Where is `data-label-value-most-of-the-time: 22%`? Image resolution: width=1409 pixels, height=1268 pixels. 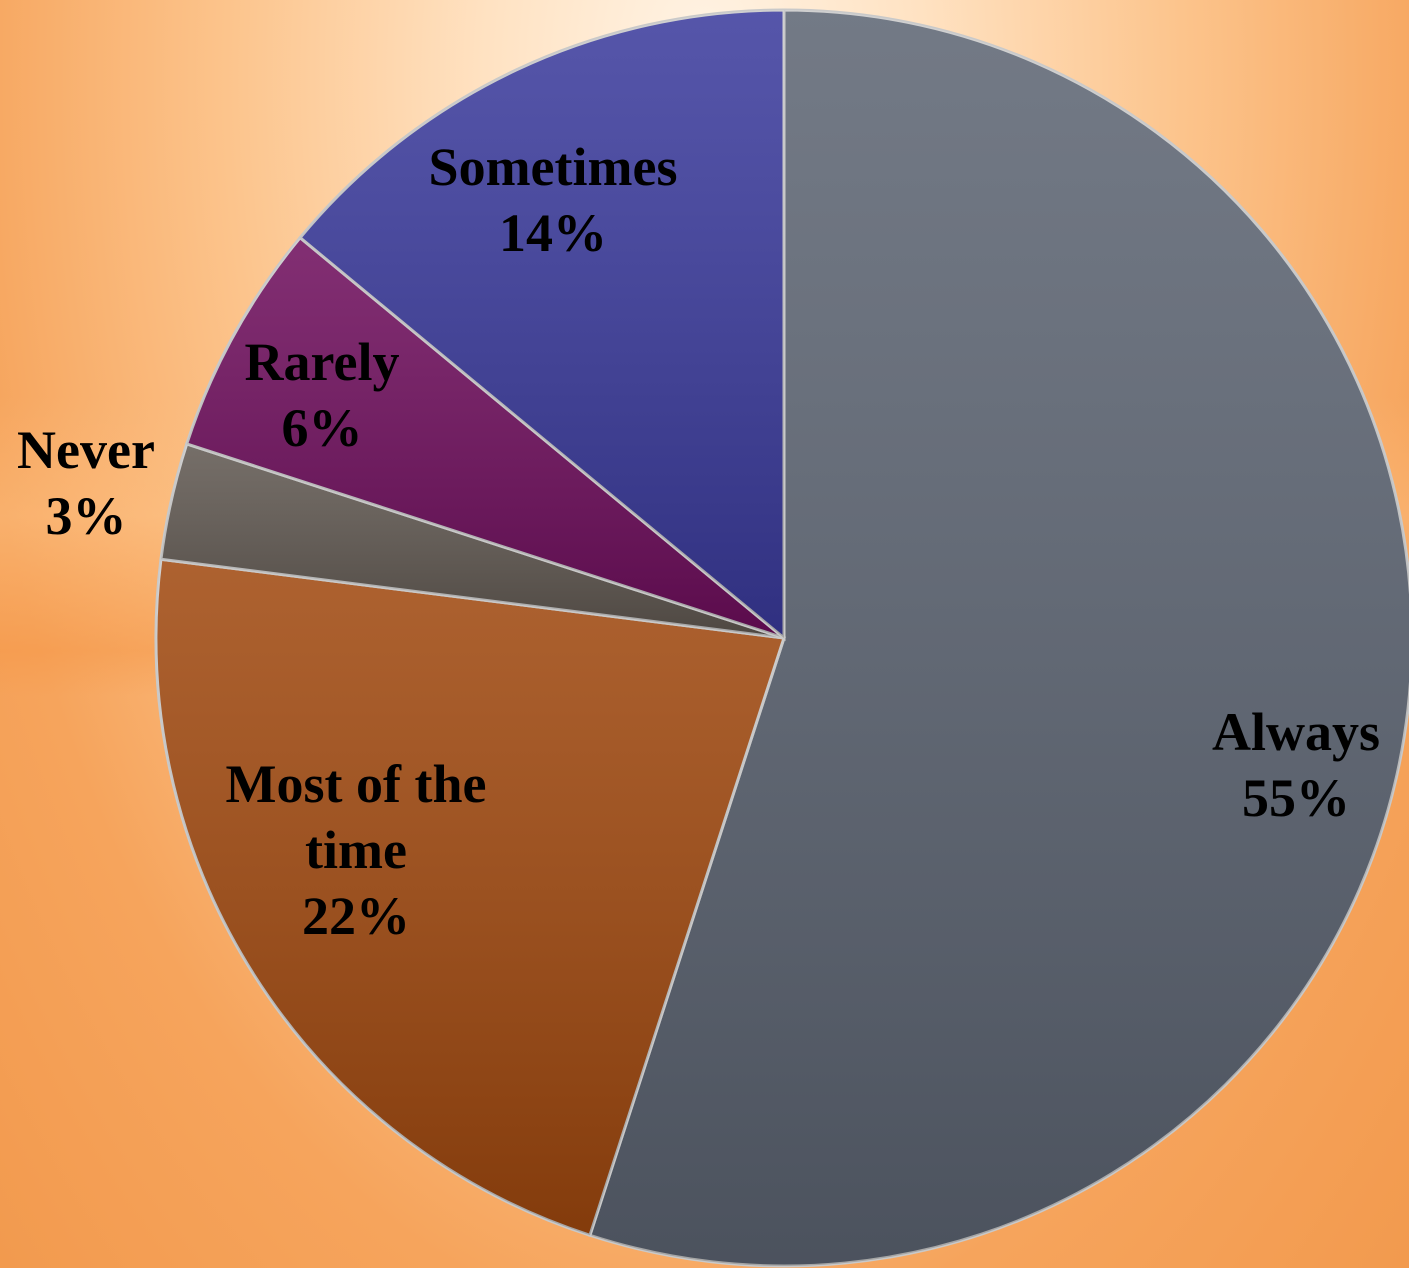 data-label-value-most-of-the-time: 22% is located at coordinates (356, 916).